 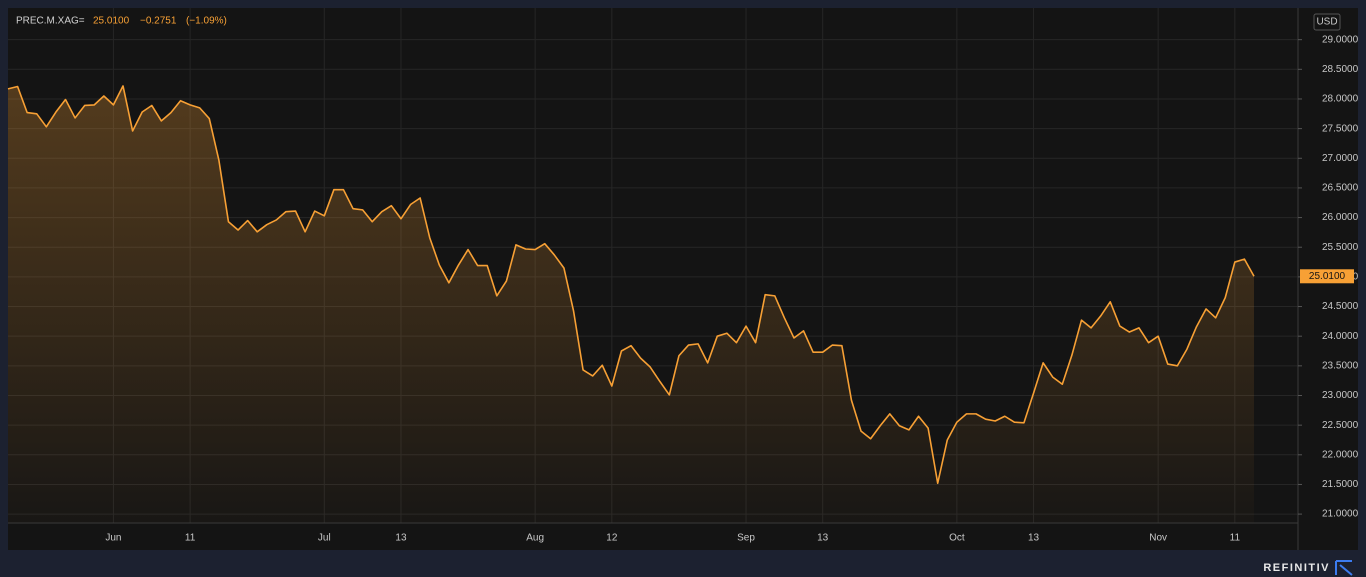 What do you see at coordinates (1340, 336) in the screenshot?
I see `y-tick-label: 24.0000` at bounding box center [1340, 336].